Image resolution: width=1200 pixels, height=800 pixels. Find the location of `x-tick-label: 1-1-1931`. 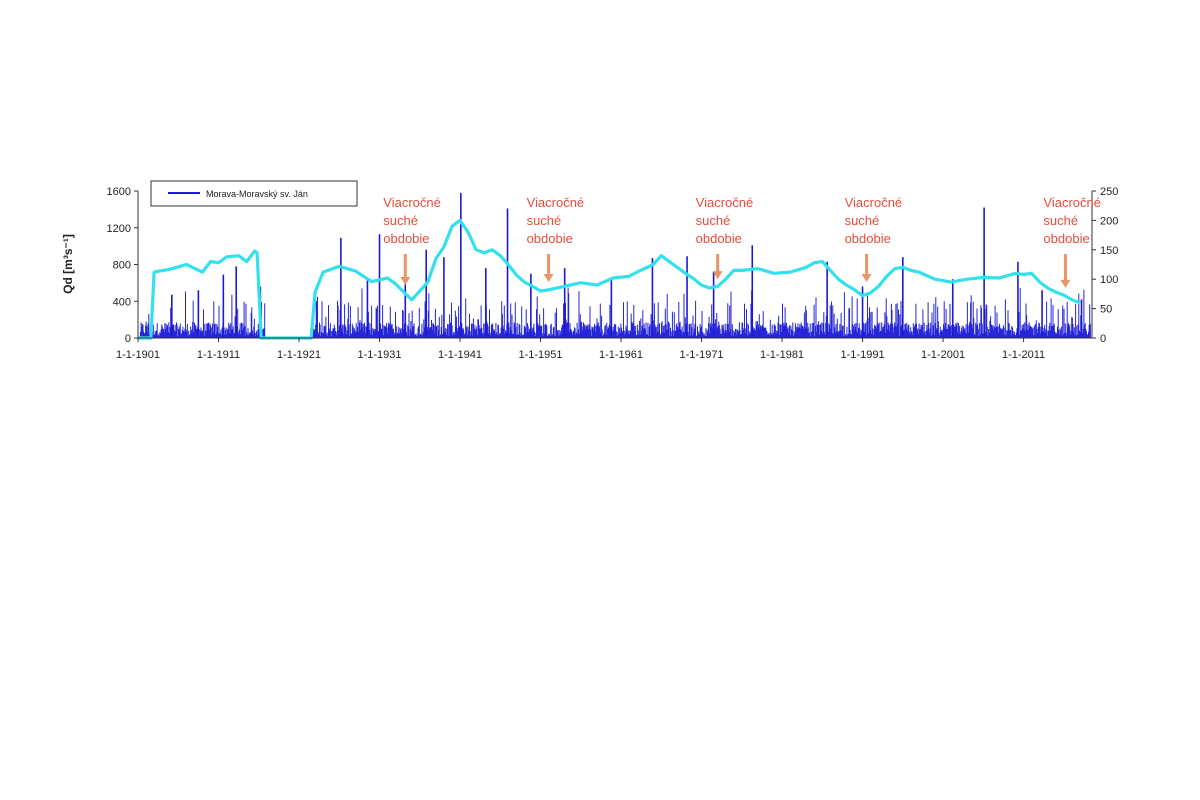

x-tick-label: 1-1-1931 is located at coordinates (379, 355).